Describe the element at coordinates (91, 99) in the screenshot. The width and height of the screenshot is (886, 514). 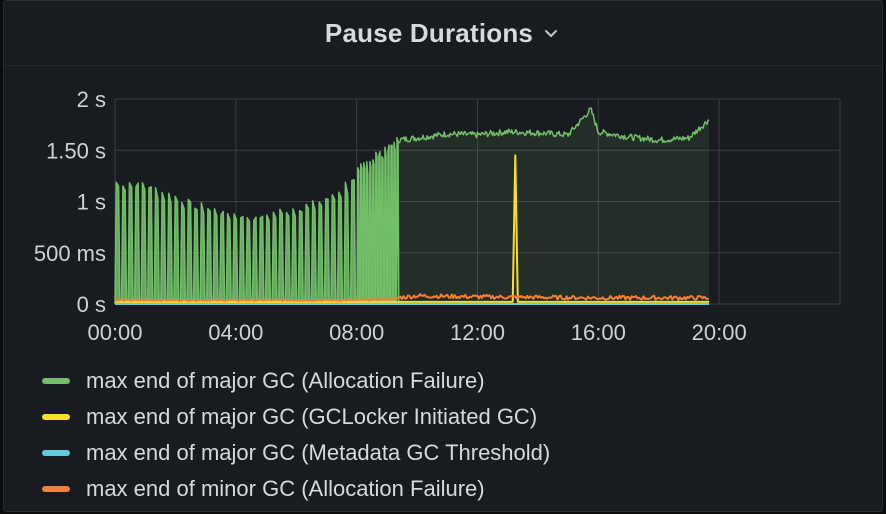
I see `y-tick-label: 2 s` at that location.